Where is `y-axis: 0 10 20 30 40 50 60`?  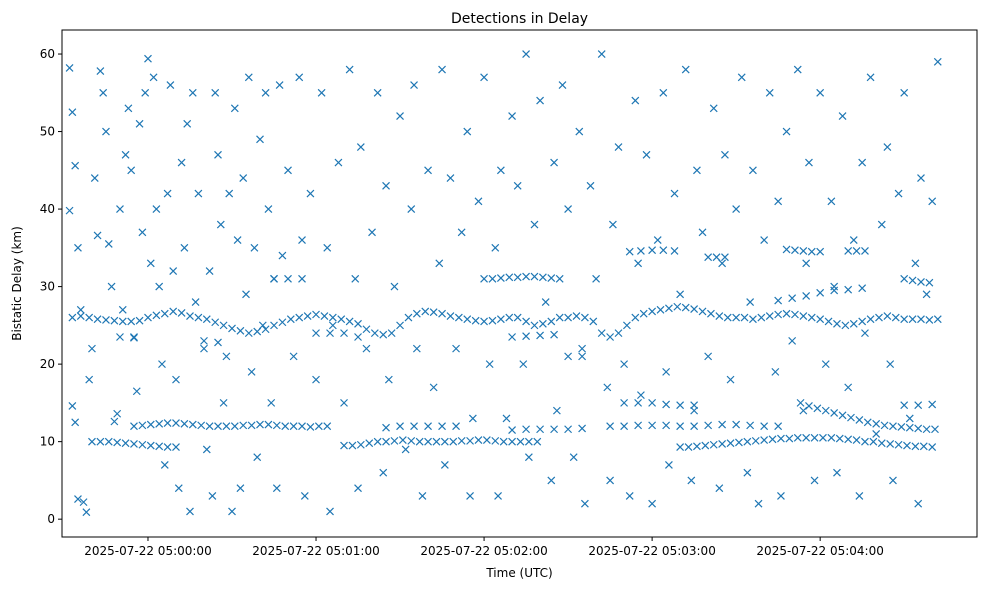
y-axis: 0 10 20 30 40 50 60 is located at coordinates (51, 286).